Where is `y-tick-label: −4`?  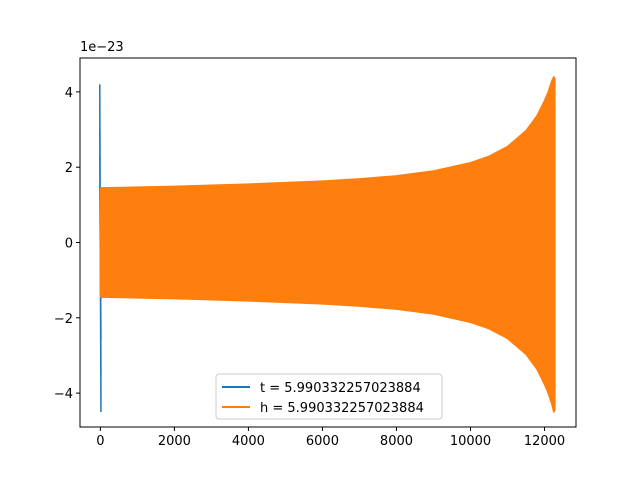
y-tick-label: −4 is located at coordinates (63, 394).